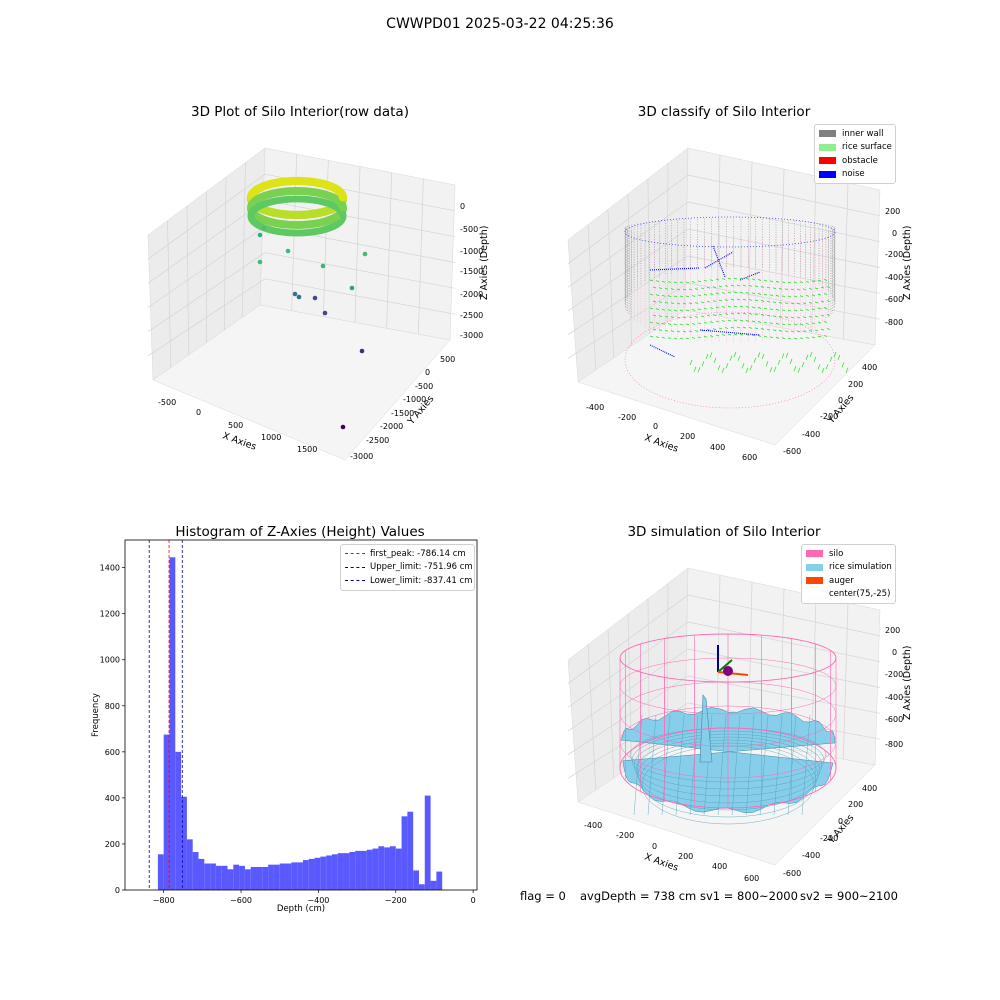 Image resolution: width=1000 pixels, height=1000 pixels. Describe the element at coordinates (235, 425) in the screenshot. I see `p1-xtick: 500` at that location.